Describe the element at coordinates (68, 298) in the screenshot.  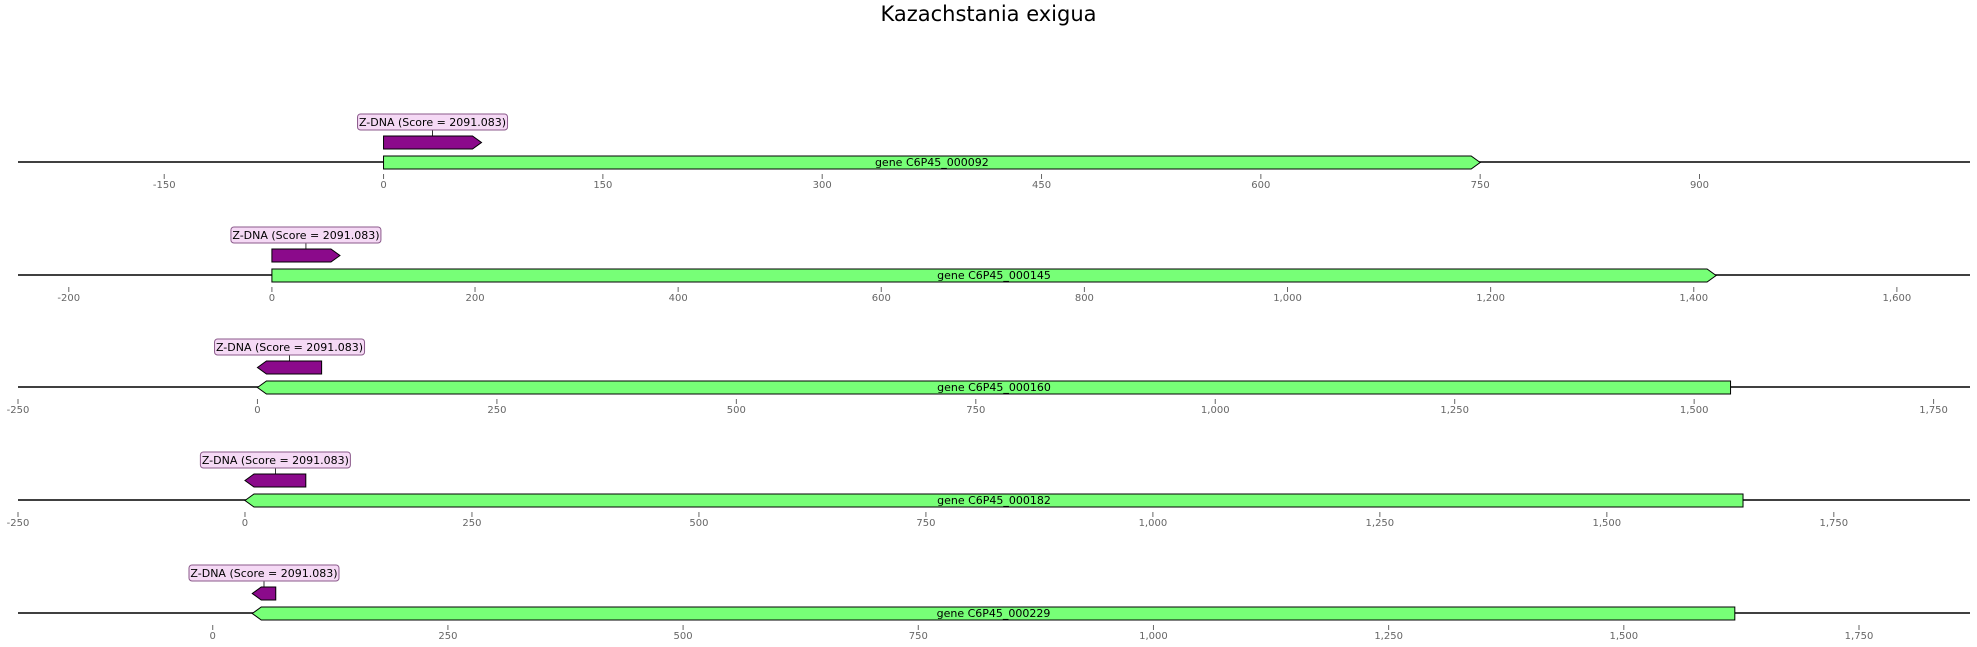
I see `tick-label: -200` at that location.